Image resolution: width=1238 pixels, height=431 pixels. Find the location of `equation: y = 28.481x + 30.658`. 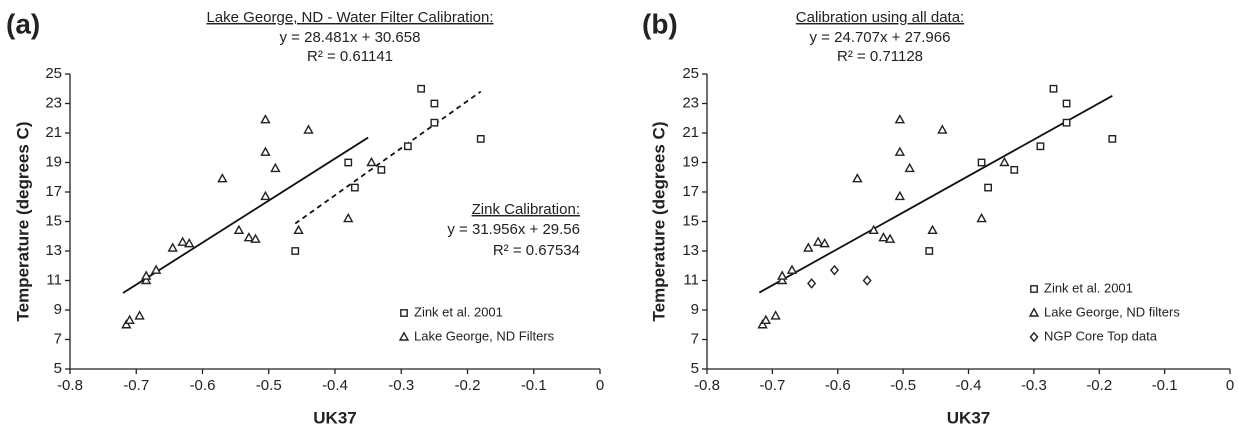

equation: y = 28.481x + 30.658 is located at coordinates (350, 37).